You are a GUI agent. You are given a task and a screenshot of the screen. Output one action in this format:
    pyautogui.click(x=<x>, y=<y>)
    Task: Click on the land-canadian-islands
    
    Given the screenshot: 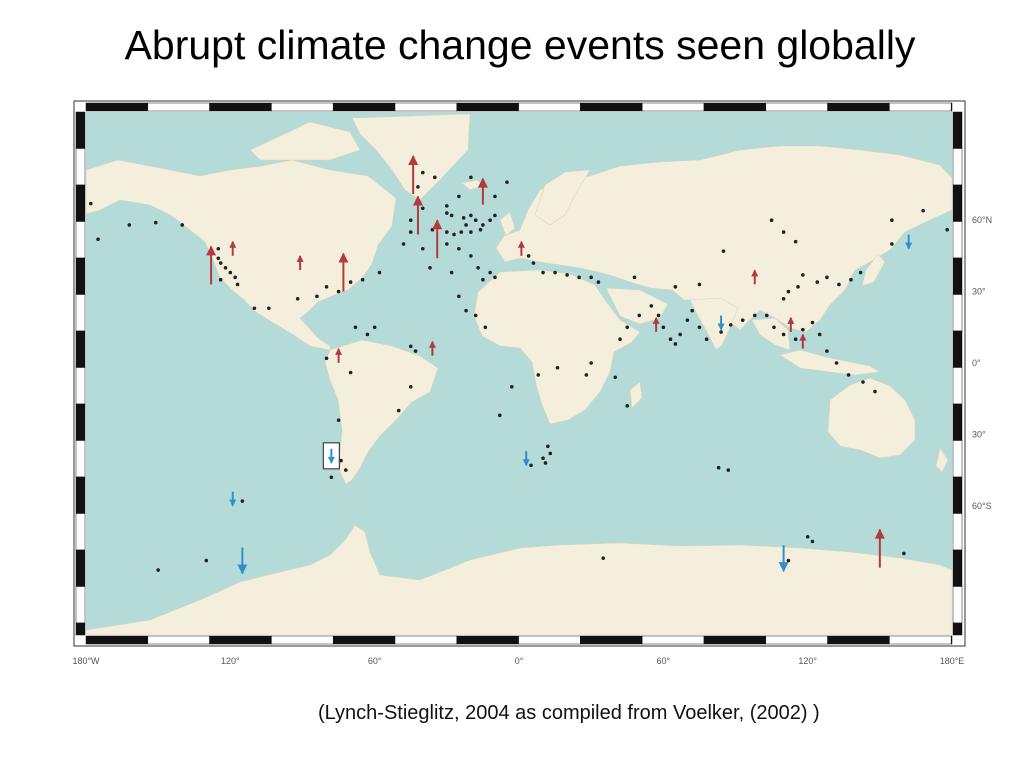 What is the action you would take?
    pyautogui.click(x=305, y=141)
    